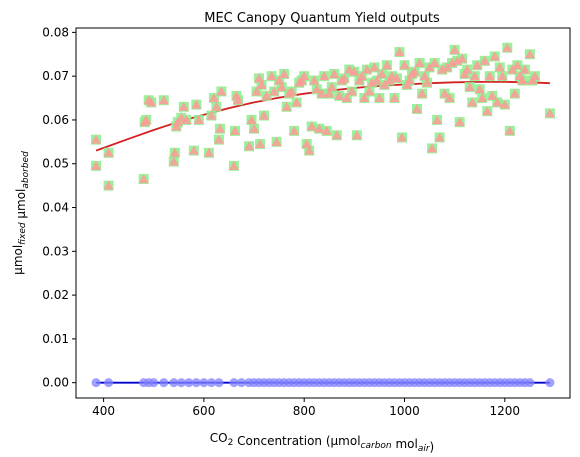  I want to click on x-axis-label: CO2 Concentration (µmolcarbon molair), so click(322, 442).